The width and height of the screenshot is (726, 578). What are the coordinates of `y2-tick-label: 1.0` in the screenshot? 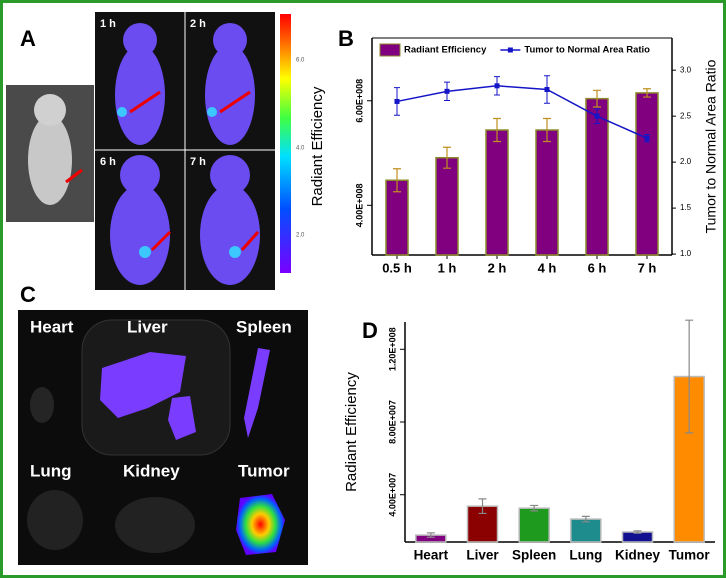 It's located at (686, 253).